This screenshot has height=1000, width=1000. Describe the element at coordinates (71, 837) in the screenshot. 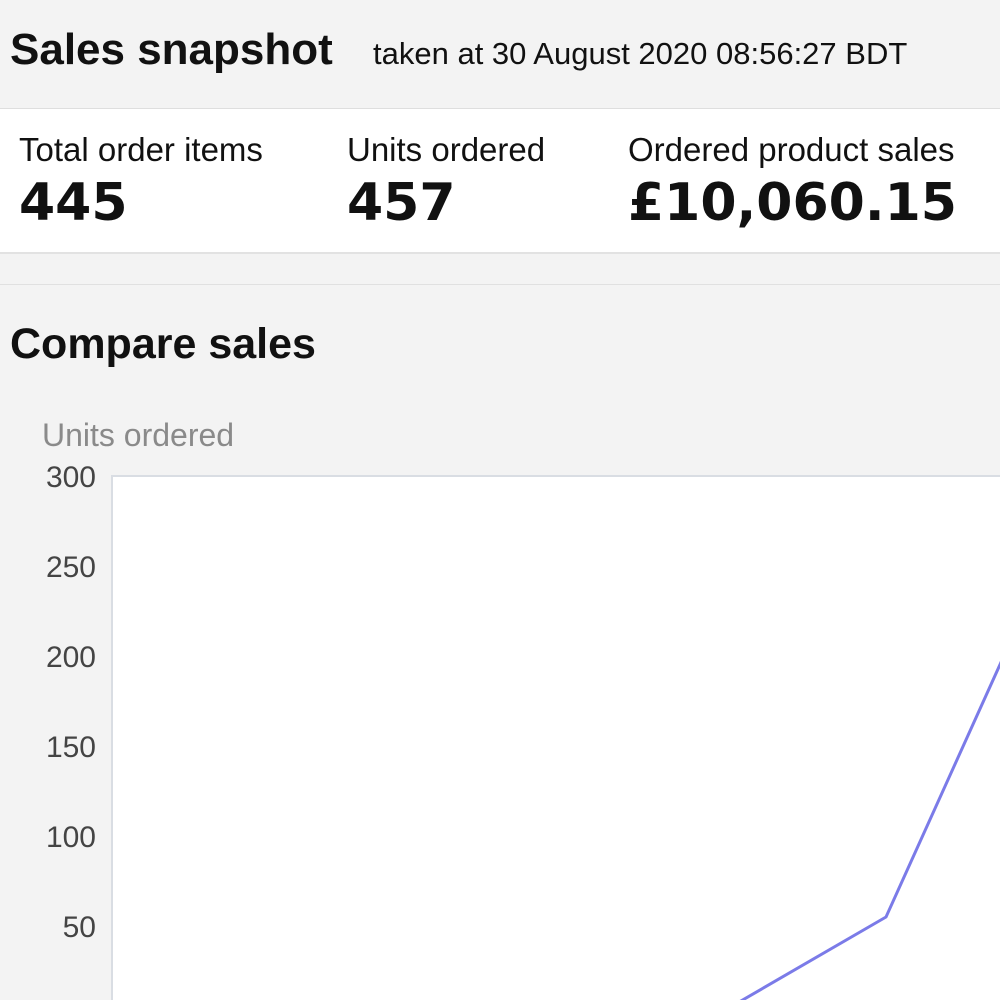

I see `y-tick-label-100: 100` at that location.